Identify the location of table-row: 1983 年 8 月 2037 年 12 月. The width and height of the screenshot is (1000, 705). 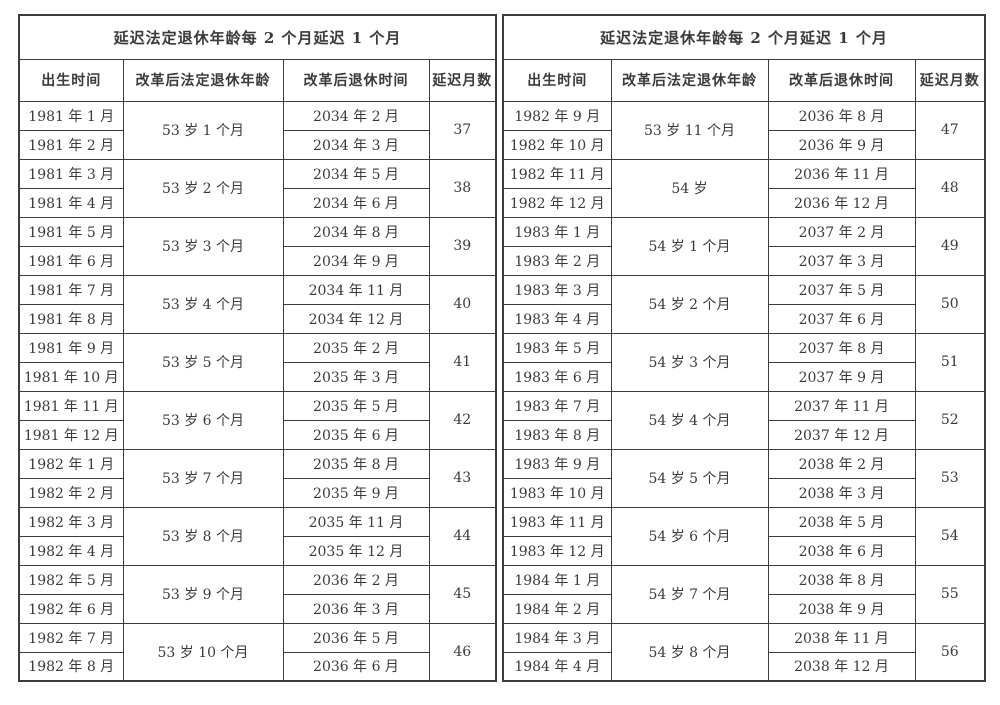
(743, 434).